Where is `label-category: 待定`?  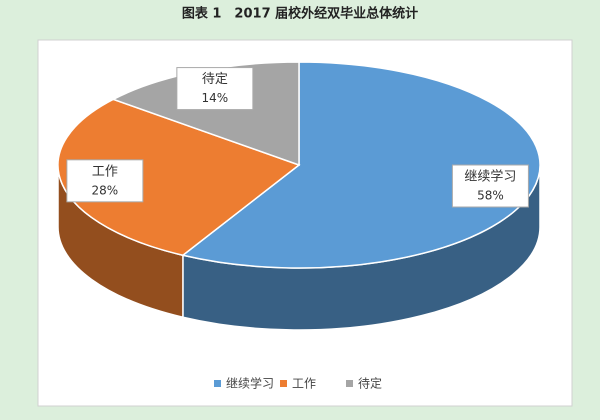
label-category: 待定 is located at coordinates (215, 79).